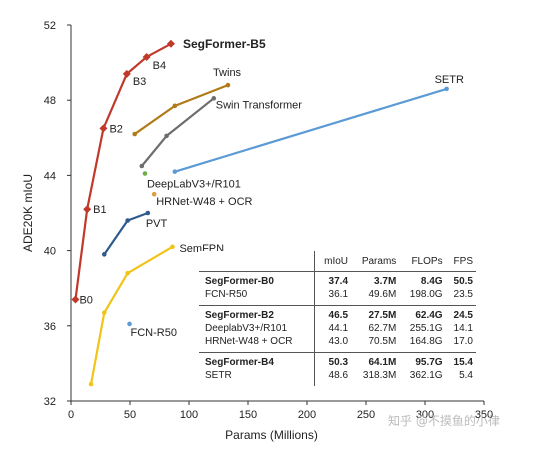 This screenshot has height=450, width=533. I want to click on table-cell: HRNet-W48 + OCR, so click(249, 341).